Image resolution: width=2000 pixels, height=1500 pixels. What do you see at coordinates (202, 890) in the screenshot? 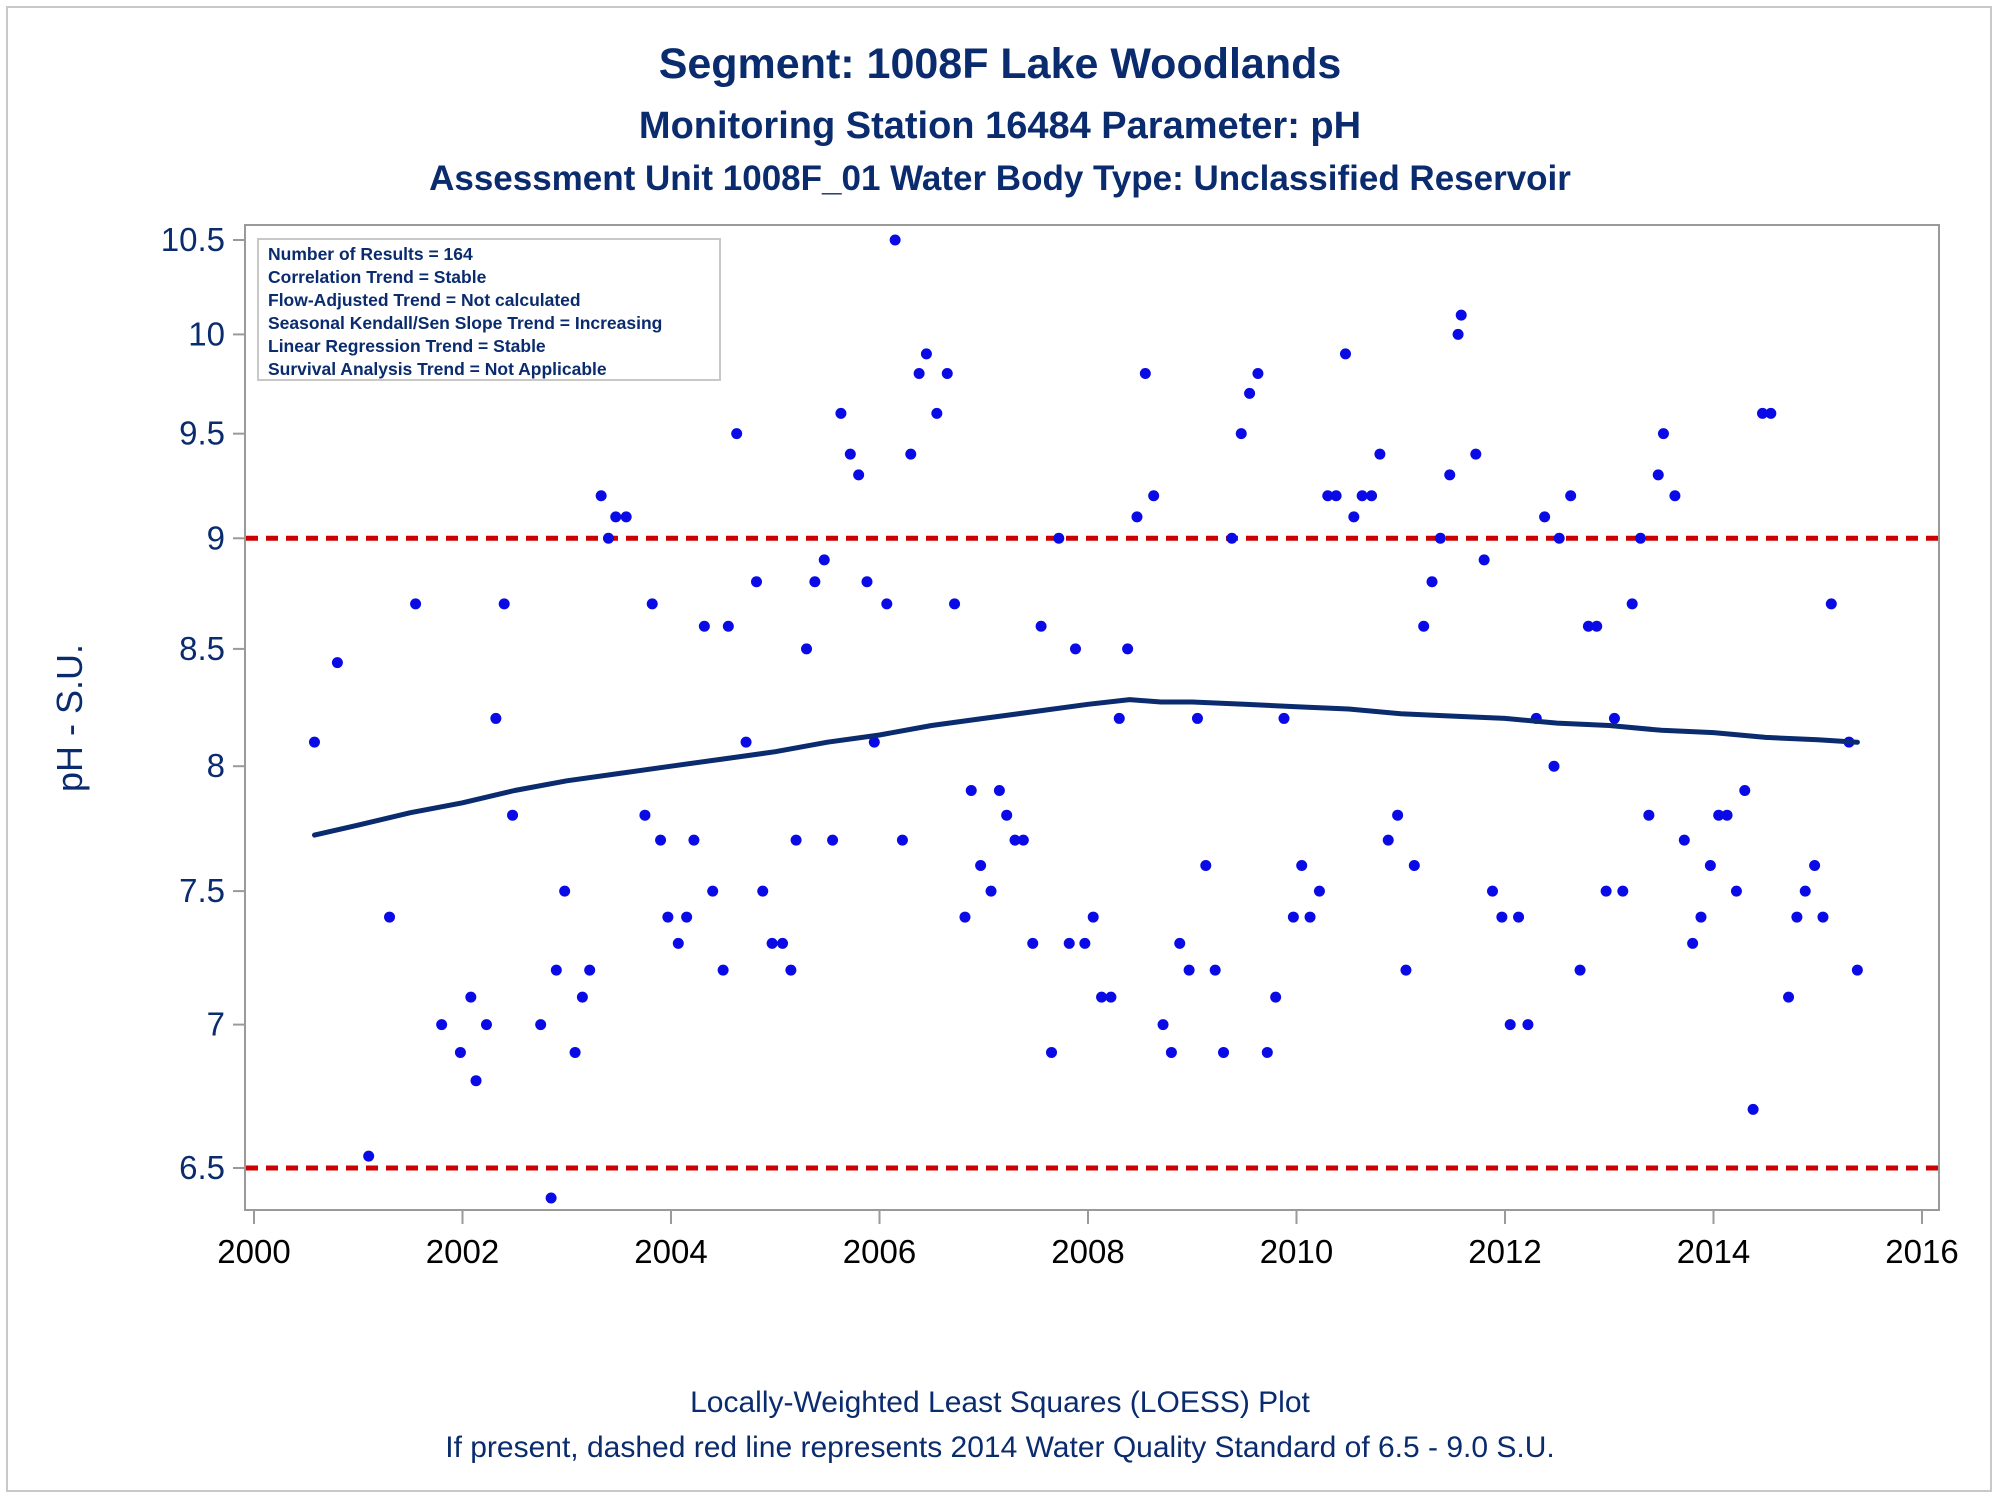
I see `y-tick-label: 7.5` at bounding box center [202, 890].